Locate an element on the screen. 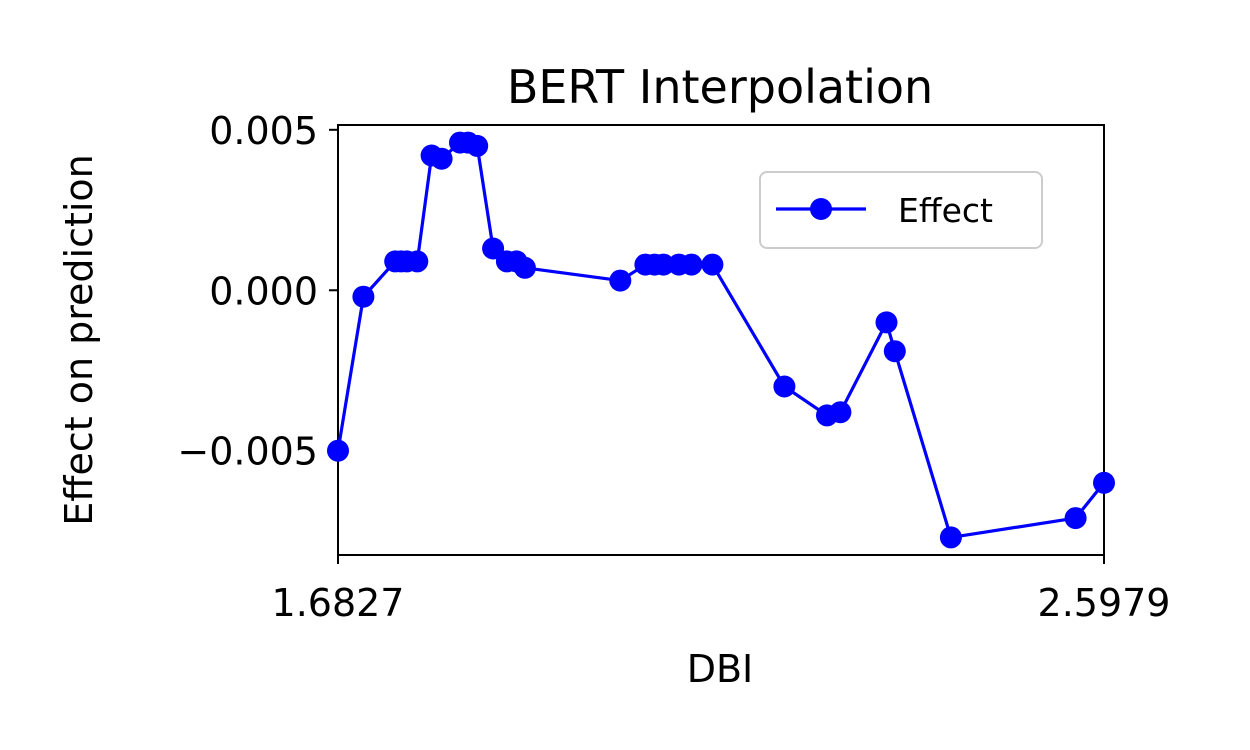  legend: Effect is located at coordinates (901, 210).